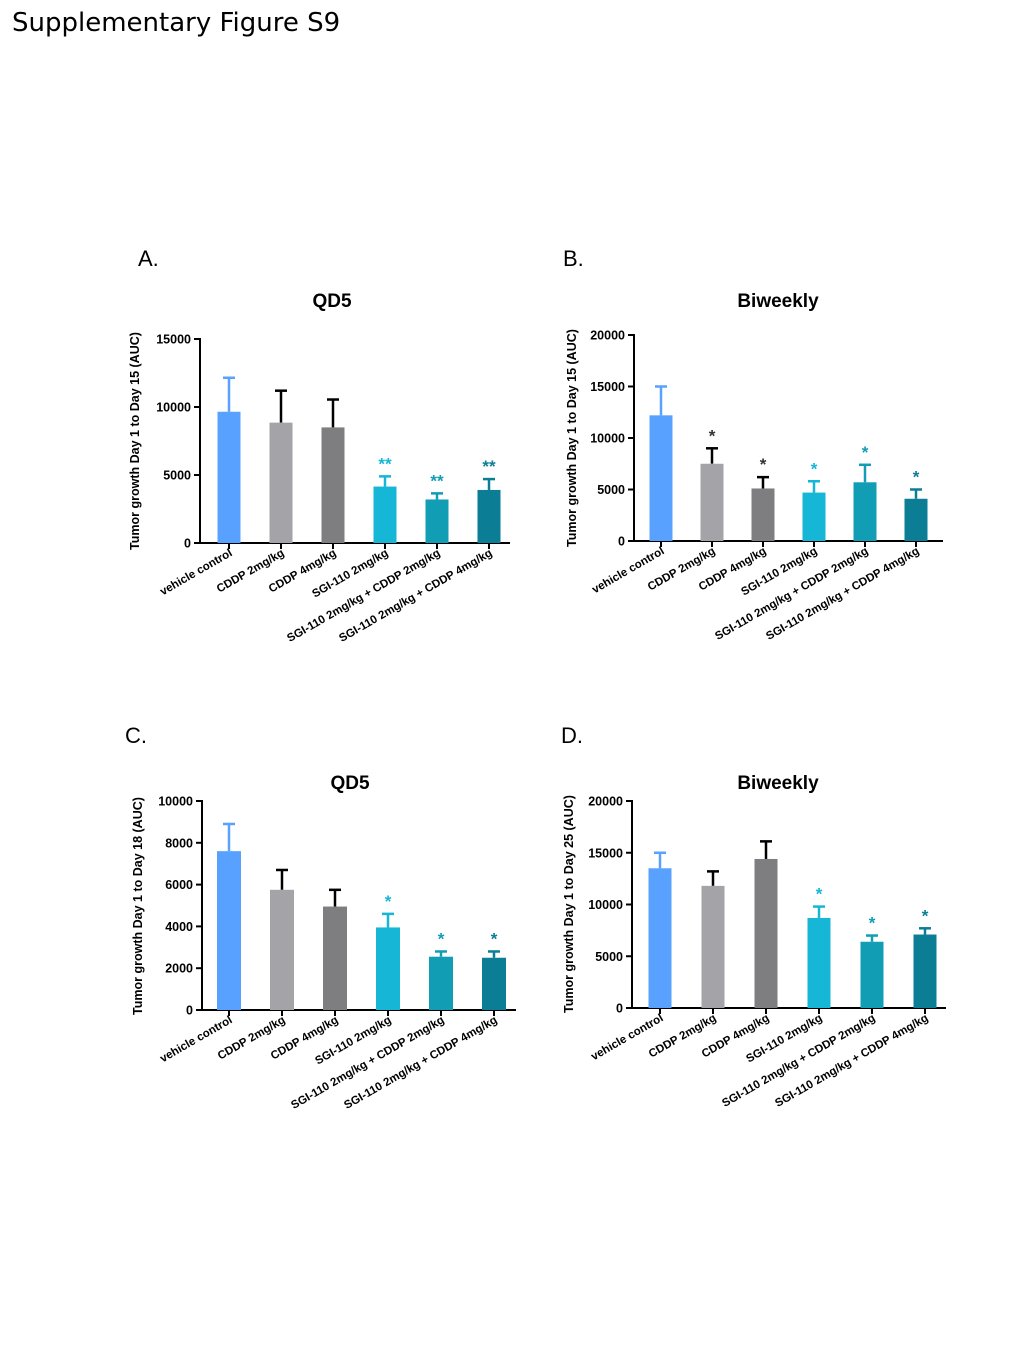 The width and height of the screenshot is (1023, 1364). Describe the element at coordinates (136, 735) in the screenshot. I see `panel-letter: C.` at that location.